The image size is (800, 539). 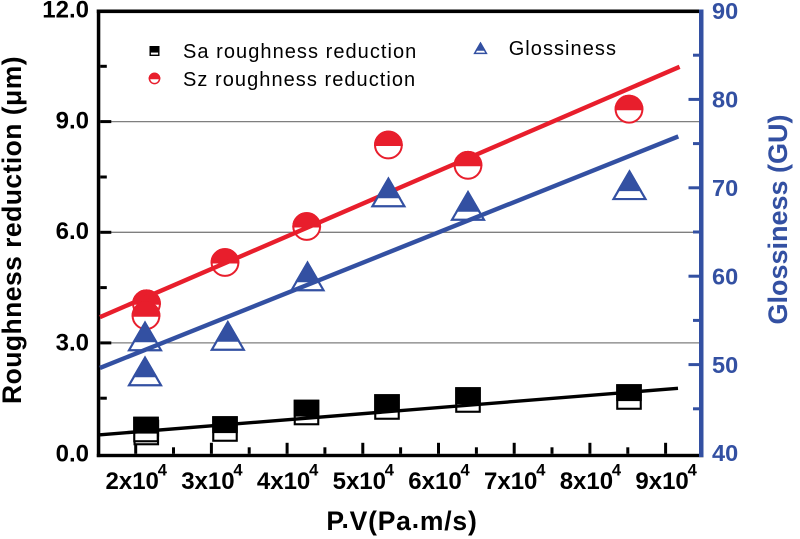 I want to click on svg-text: 6x10, so click(x=434, y=481).